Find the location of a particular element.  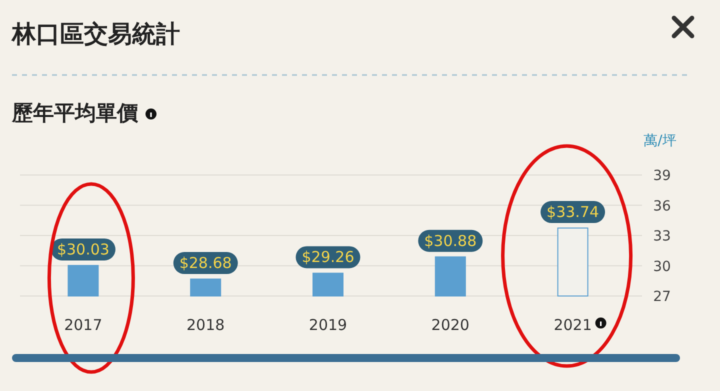

y-tick-label: 39 is located at coordinates (662, 176).